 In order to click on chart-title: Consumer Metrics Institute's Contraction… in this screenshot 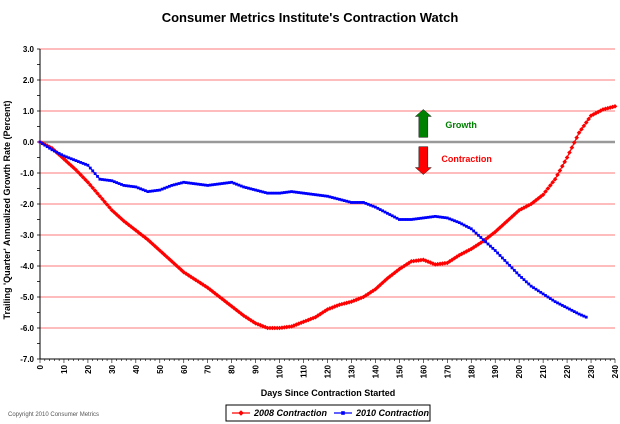, I will do `click(310, 17)`.